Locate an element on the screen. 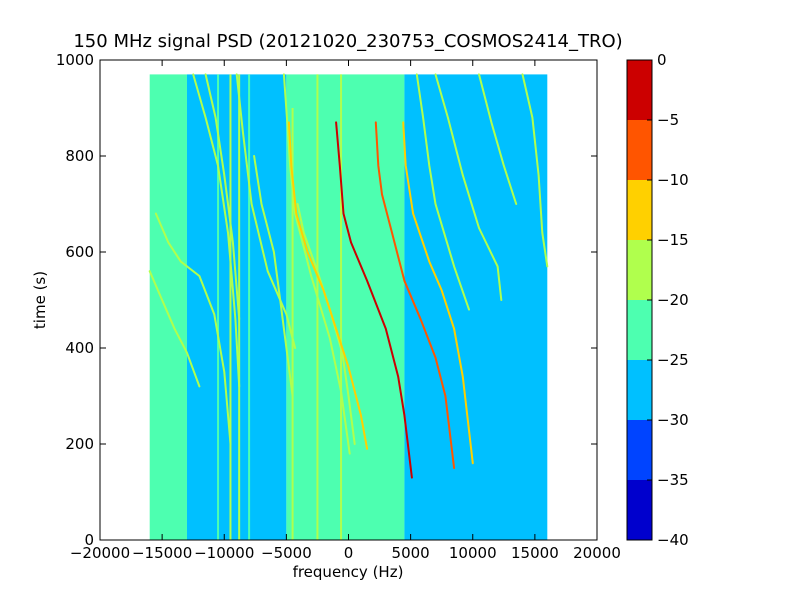  x-tick-label: 0 is located at coordinates (349, 553).